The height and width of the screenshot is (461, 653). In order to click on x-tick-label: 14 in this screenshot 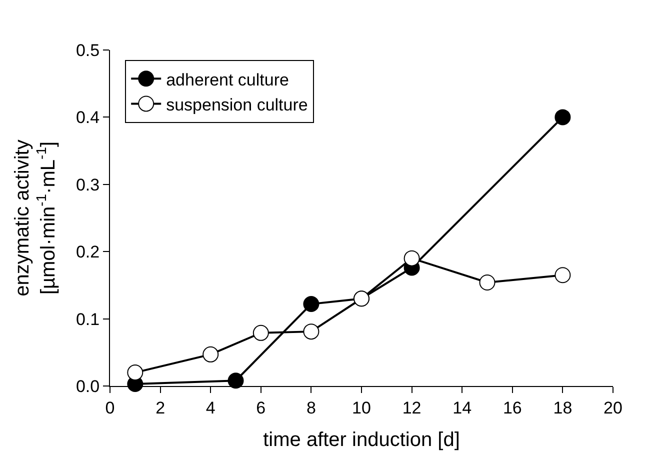, I will do `click(462, 408)`.